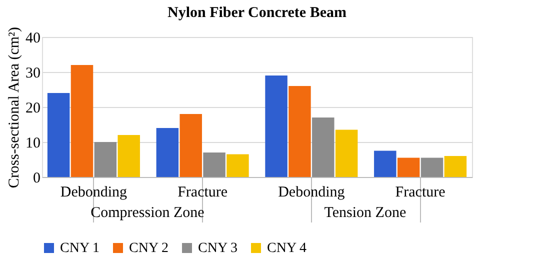 The width and height of the screenshot is (550, 277). I want to click on y-tick-label: 30, so click(33, 74).